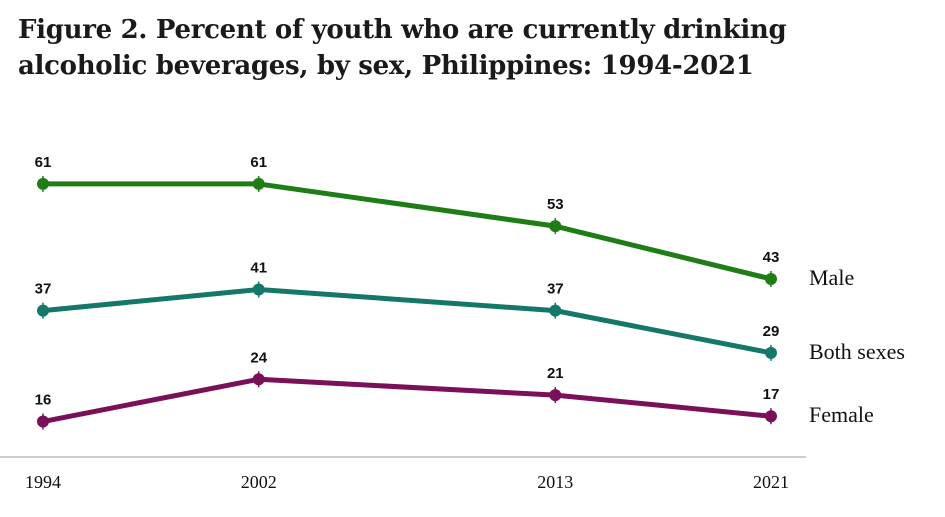 The width and height of the screenshot is (945, 517). What do you see at coordinates (555, 204) in the screenshot?
I see `data-label-male: 53` at bounding box center [555, 204].